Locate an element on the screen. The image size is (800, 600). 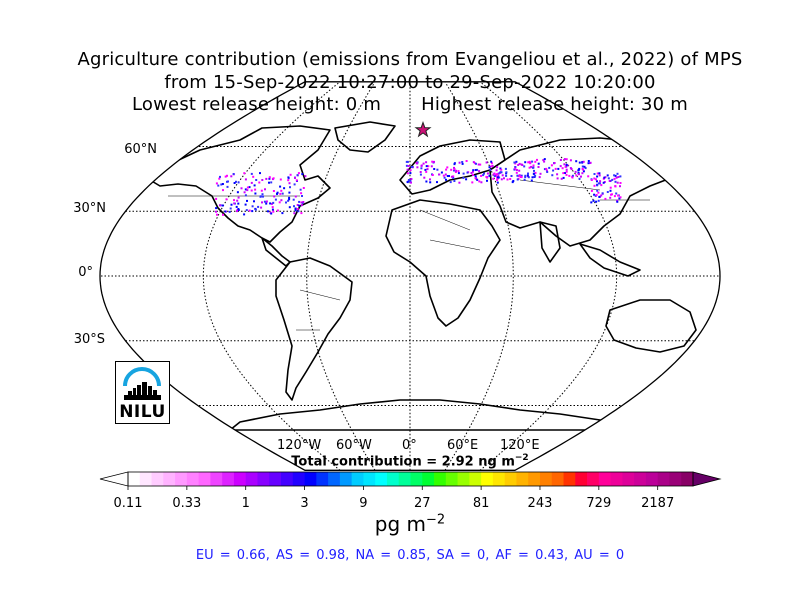
colorbar-tick-label: 0.33 is located at coordinates (187, 503).